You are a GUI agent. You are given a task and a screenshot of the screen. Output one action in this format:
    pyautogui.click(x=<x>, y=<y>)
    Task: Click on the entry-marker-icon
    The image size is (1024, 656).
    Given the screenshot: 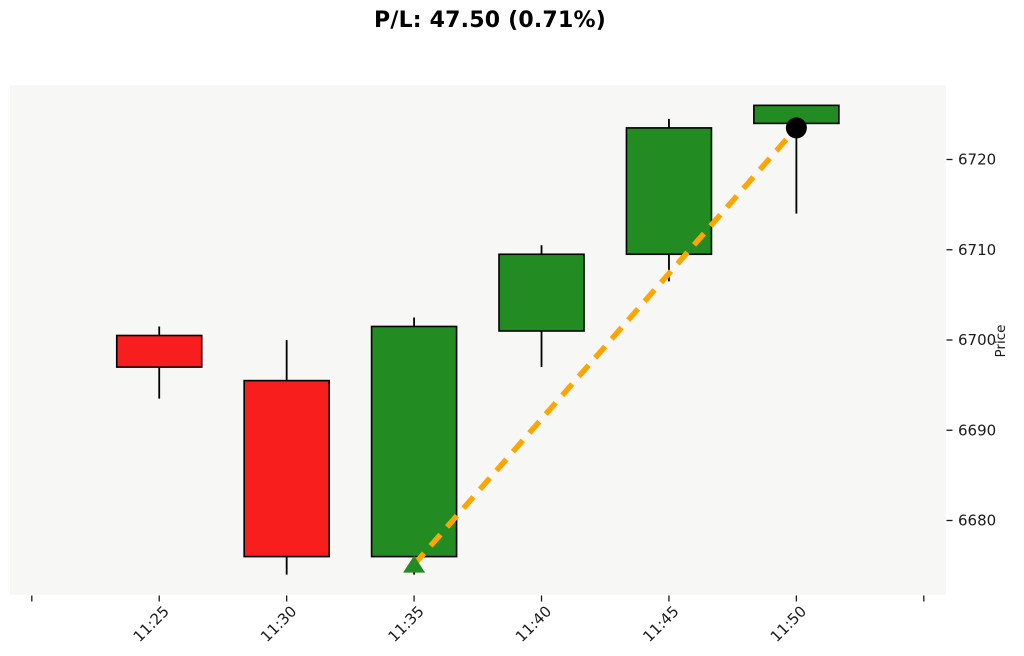 What is the action you would take?
    pyautogui.click(x=414, y=564)
    